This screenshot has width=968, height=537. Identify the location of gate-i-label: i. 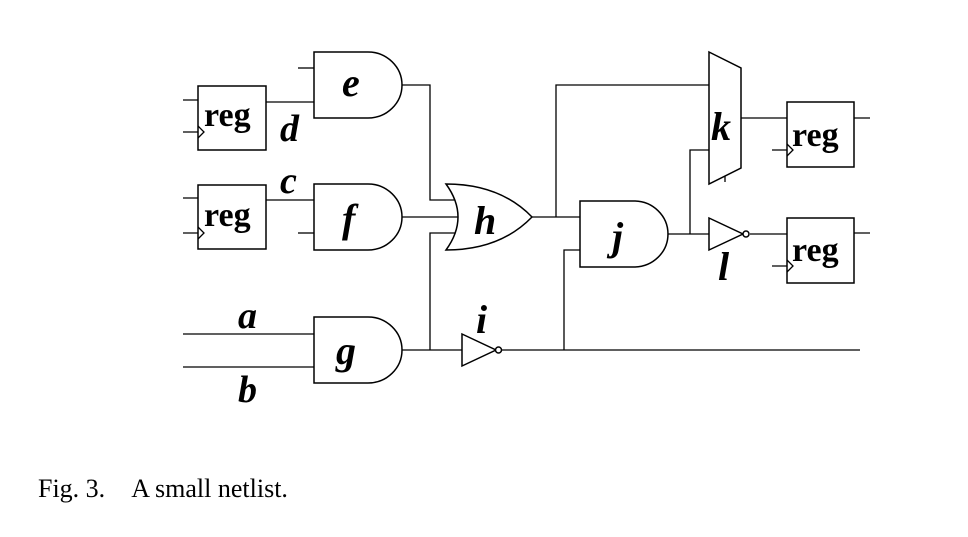
(481, 319).